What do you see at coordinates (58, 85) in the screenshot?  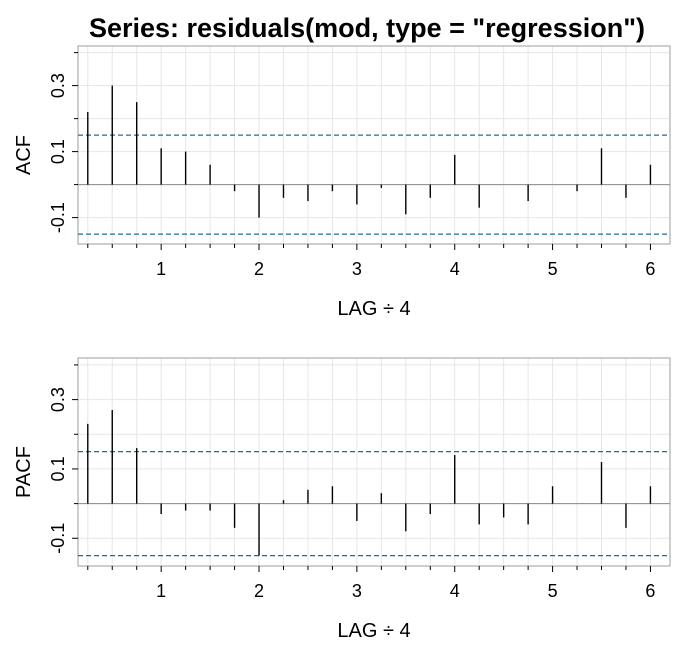 I see `acf-y-tick-label: 0.3` at bounding box center [58, 85].